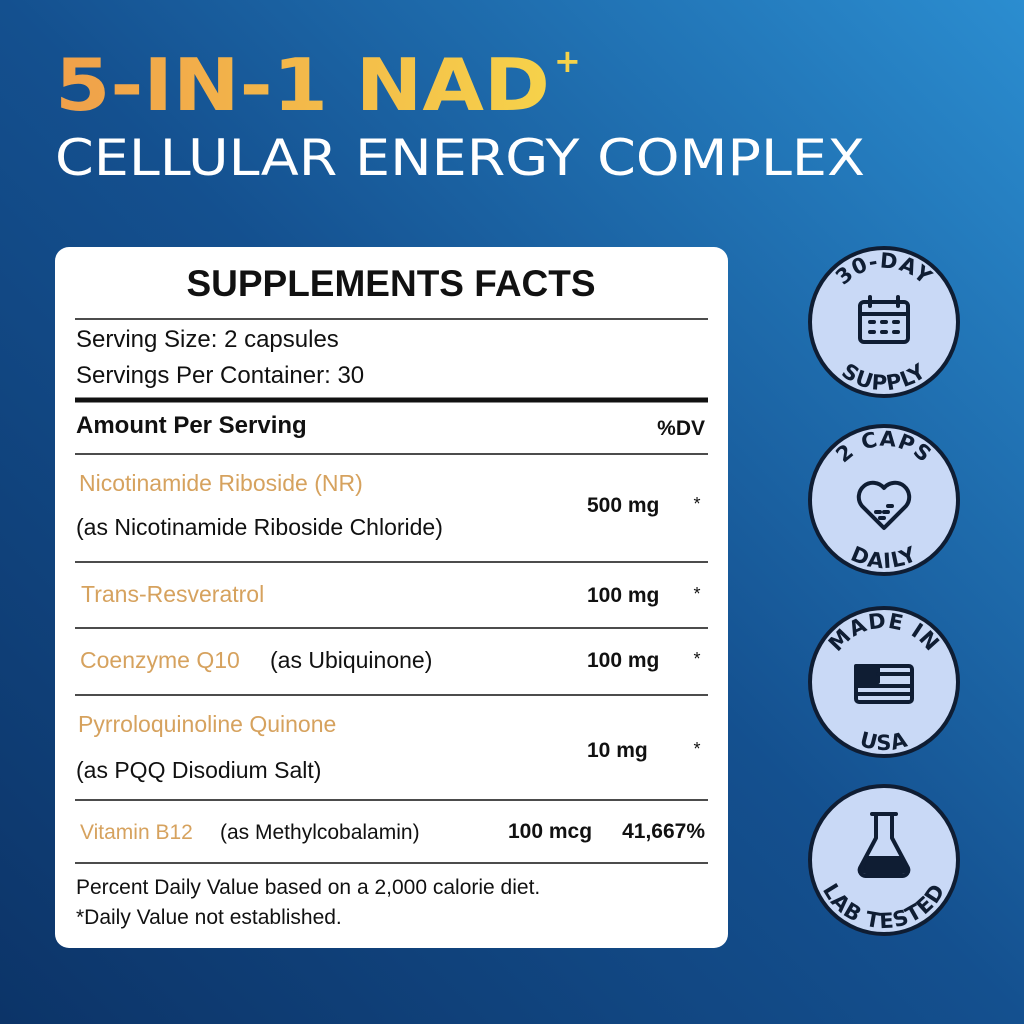 The height and width of the screenshot is (1024, 1024). What do you see at coordinates (220, 375) in the screenshot?
I see `servings-per-container: Servings Per Container: 30` at bounding box center [220, 375].